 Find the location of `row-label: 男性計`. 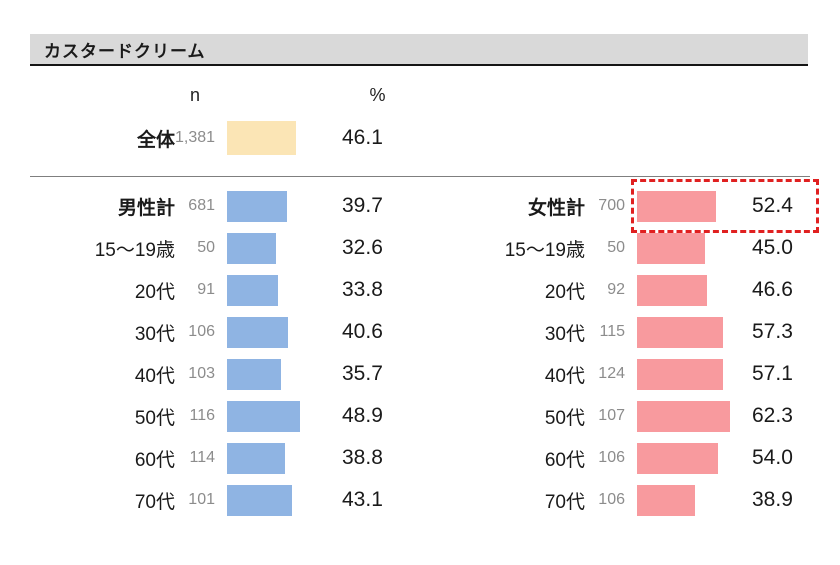

row-label: 男性計 is located at coordinates (146, 208).